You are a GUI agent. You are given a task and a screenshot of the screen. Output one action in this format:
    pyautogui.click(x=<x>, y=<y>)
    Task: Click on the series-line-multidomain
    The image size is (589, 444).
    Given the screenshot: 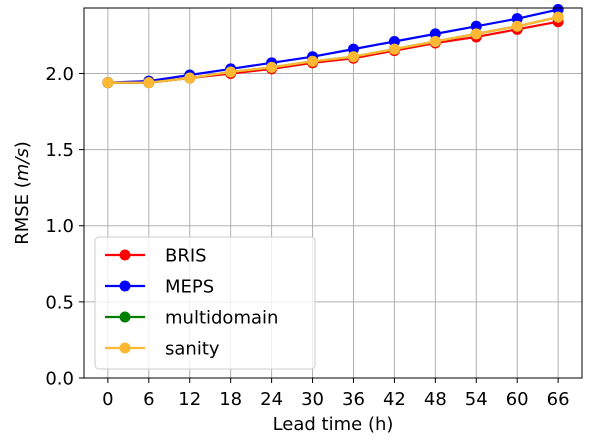 What is the action you would take?
    pyautogui.click(x=333, y=50)
    